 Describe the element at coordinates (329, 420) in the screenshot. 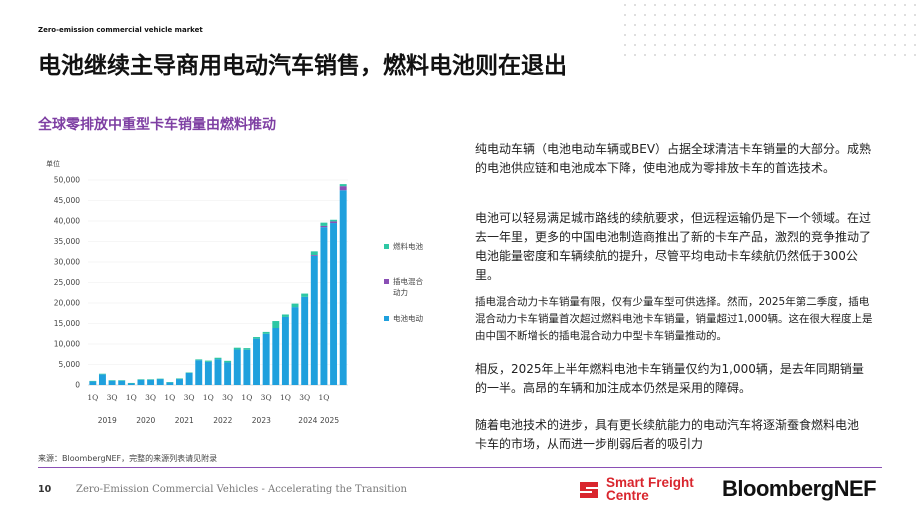

I see `x-year-label: 2025` at that location.